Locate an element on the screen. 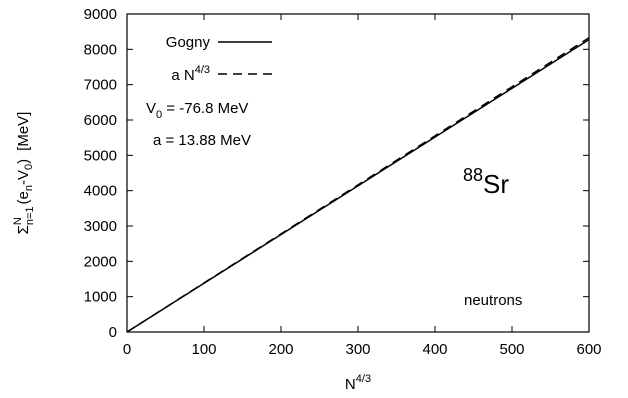 This screenshot has width=628, height=398. legend: Gogny a N4/3 is located at coordinates (219, 59).